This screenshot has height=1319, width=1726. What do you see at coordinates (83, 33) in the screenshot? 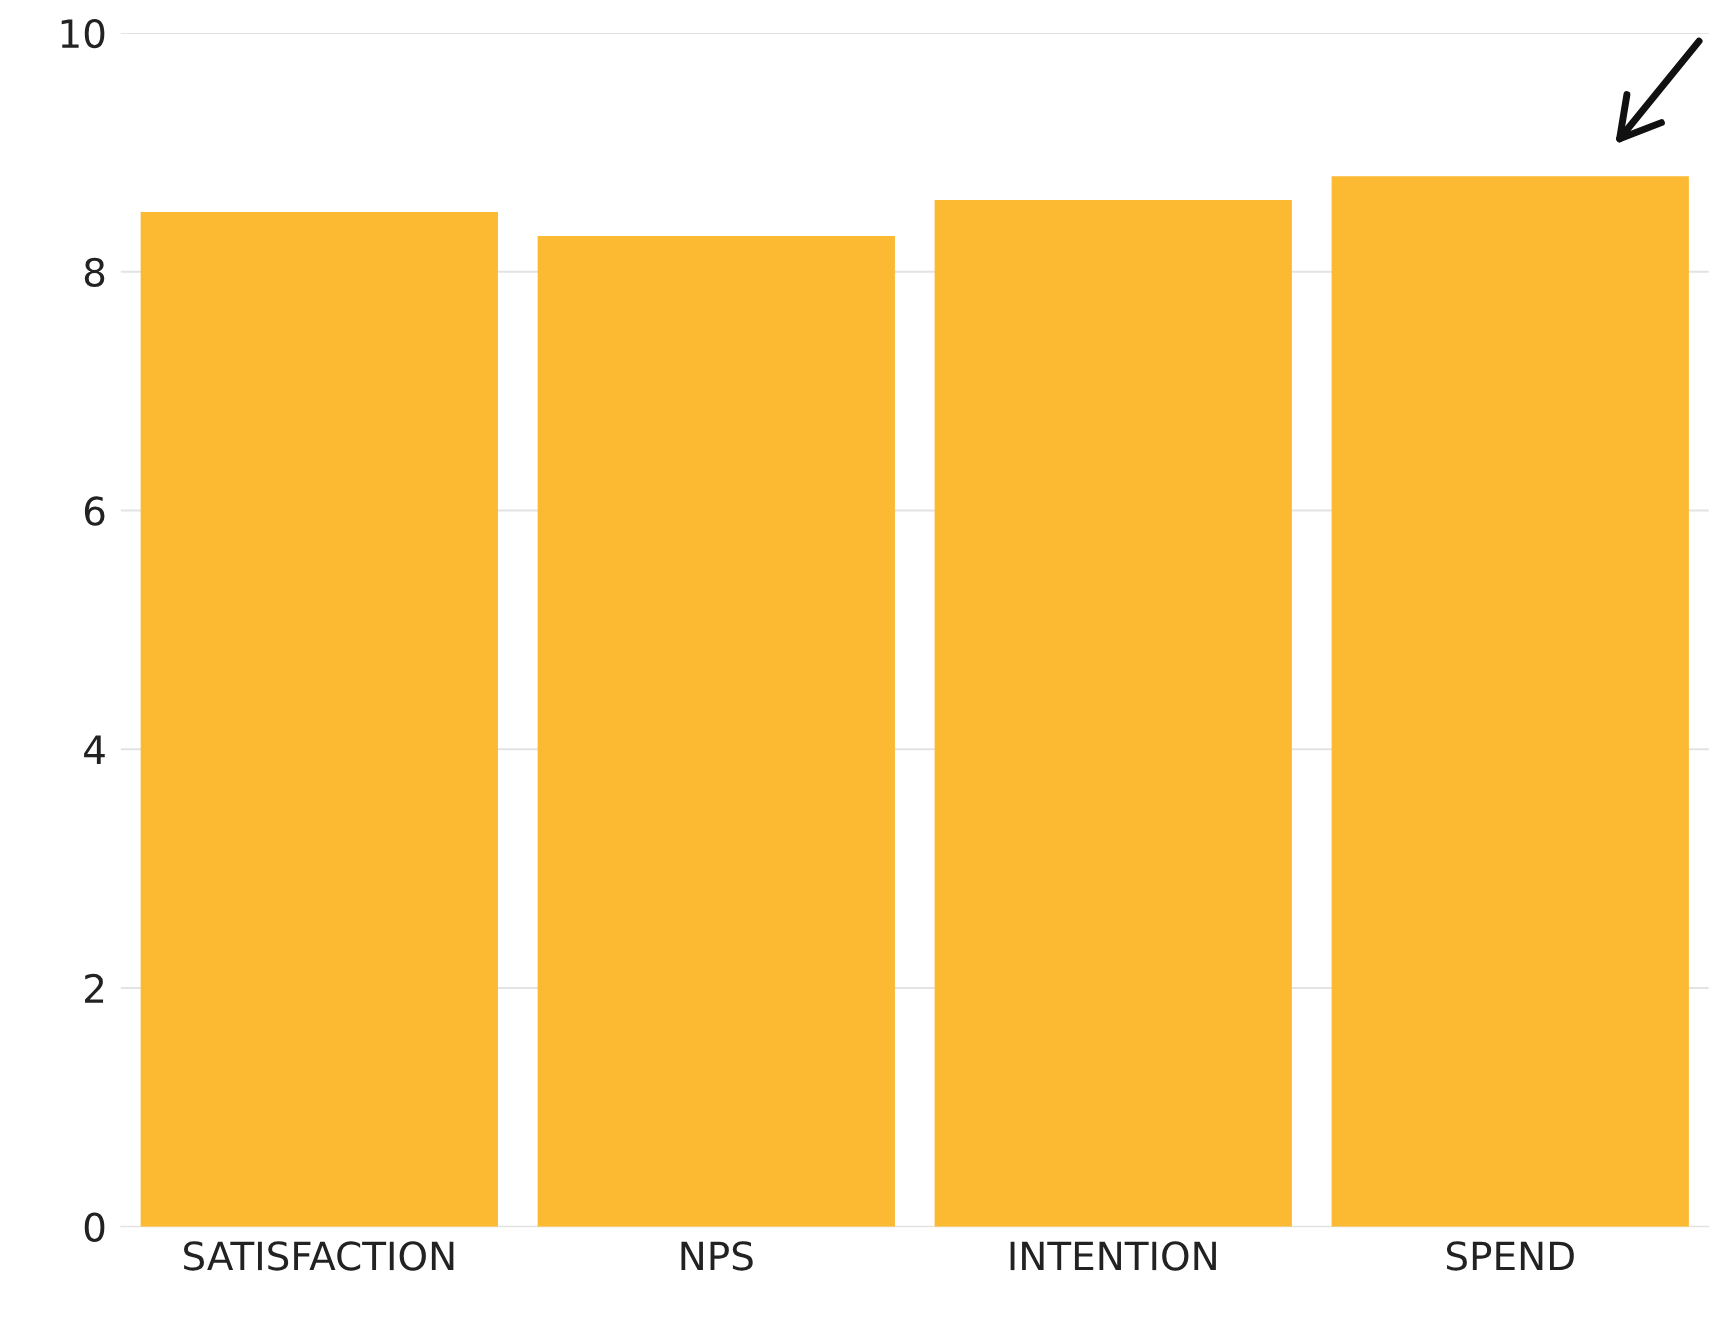
I see `y-tick-label: 10` at bounding box center [83, 33].